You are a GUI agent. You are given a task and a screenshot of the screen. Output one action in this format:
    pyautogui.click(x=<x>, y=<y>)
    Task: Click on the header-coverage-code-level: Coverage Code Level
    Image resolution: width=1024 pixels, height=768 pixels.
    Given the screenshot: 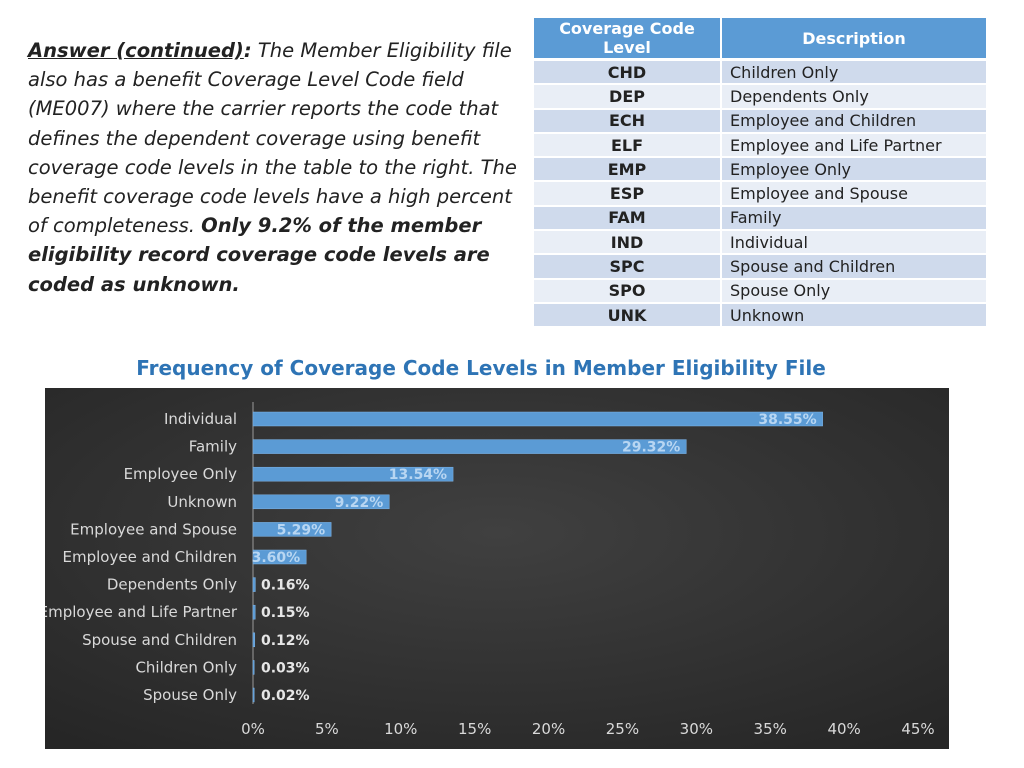 What is the action you would take?
    pyautogui.click(x=628, y=39)
    